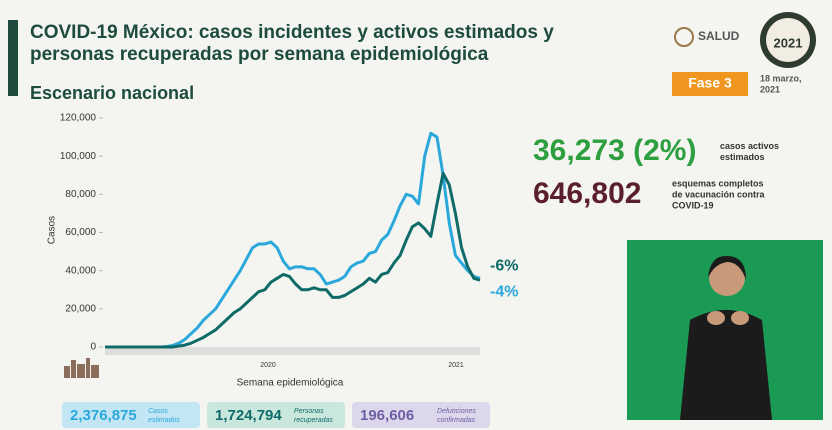 This screenshot has height=430, width=832. Describe the element at coordinates (313, 420) in the screenshot. I see `total-label: recuperadas` at that location.